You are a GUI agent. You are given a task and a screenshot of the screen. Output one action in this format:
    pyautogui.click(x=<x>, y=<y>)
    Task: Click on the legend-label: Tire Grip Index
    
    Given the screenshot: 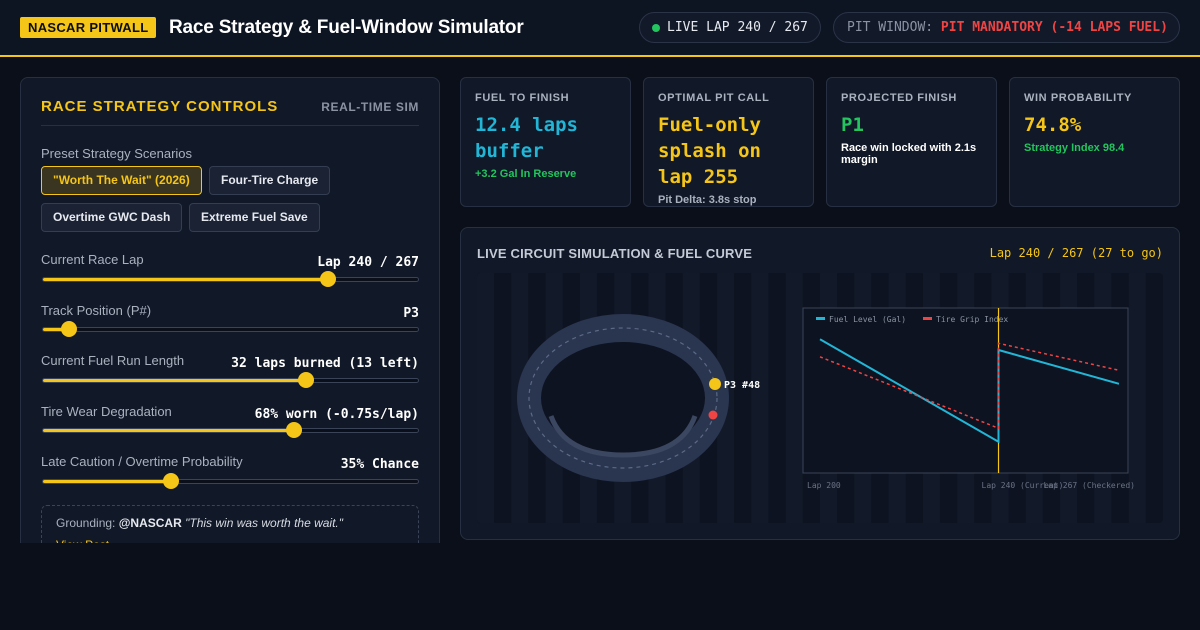 What is the action you would take?
    pyautogui.click(x=972, y=319)
    